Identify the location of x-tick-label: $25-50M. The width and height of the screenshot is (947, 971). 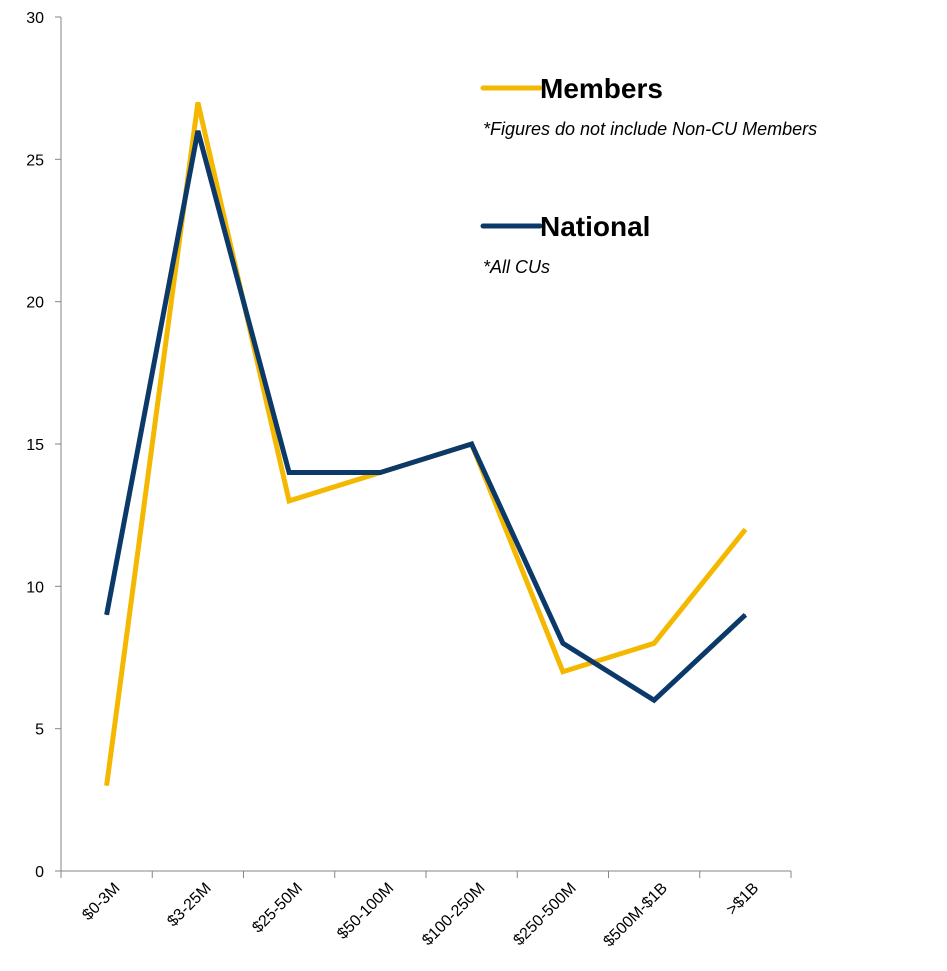
(277, 908).